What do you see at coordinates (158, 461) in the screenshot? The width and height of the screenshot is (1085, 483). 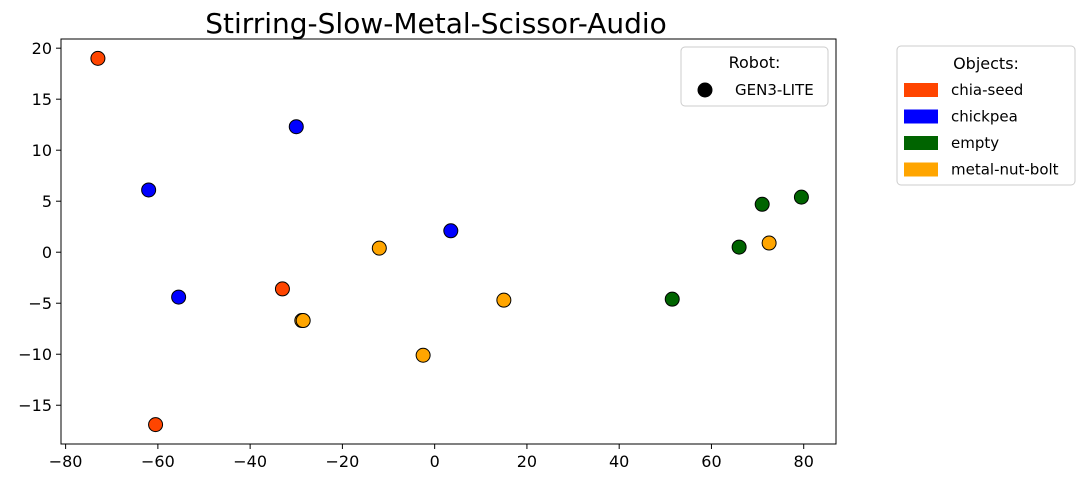 I see `x-tick-label: −60` at bounding box center [158, 461].